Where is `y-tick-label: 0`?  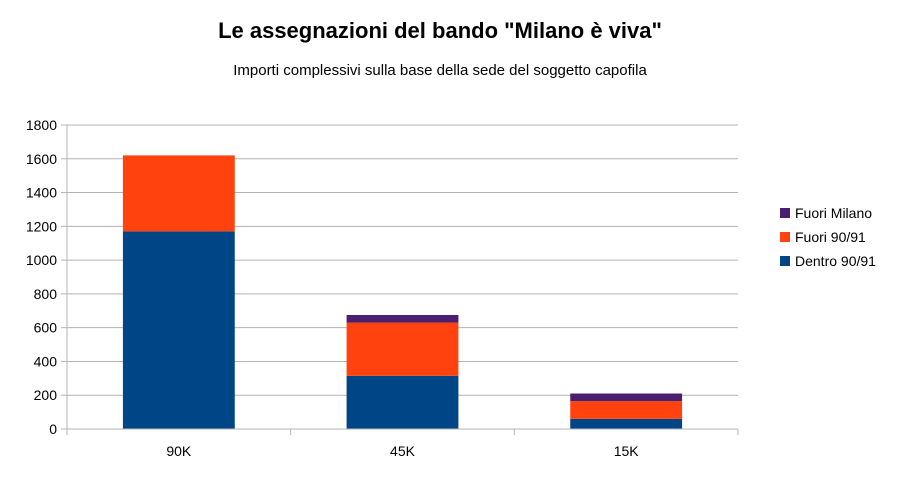
y-tick-label: 0 is located at coordinates (53, 429).